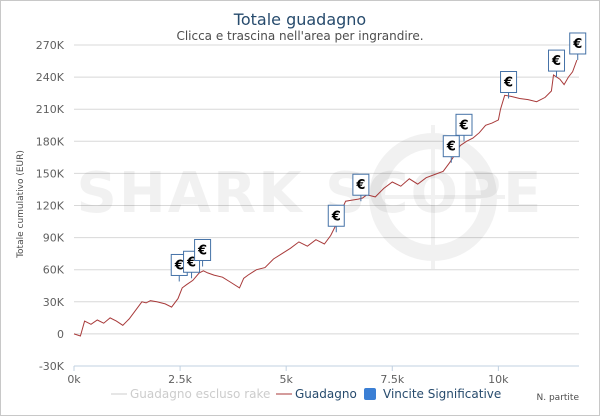 The image size is (600, 416). Describe the element at coordinates (60, 334) in the screenshot. I see `y-tick-label: 0` at that location.